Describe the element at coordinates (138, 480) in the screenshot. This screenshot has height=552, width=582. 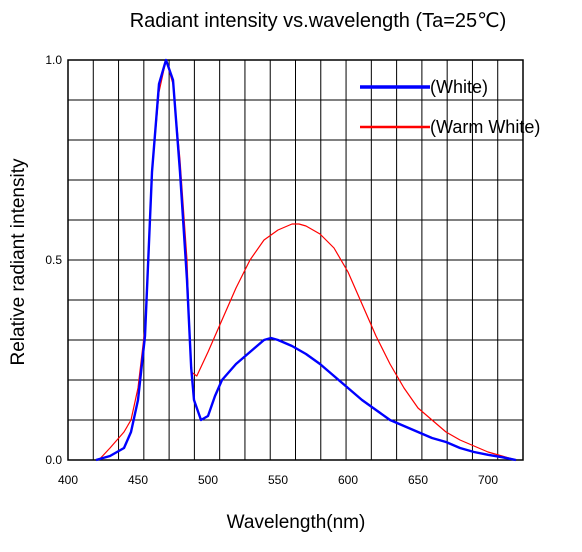
I see `x-tick-label: 450` at that location.